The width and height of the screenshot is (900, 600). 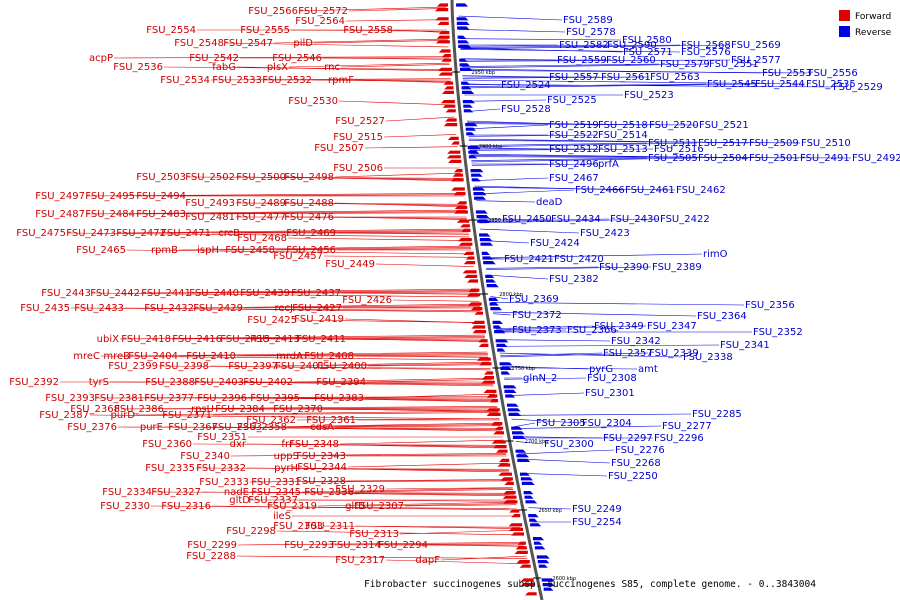 I want to click on forward-gene-label: FSU_2558, so click(x=368, y=30).